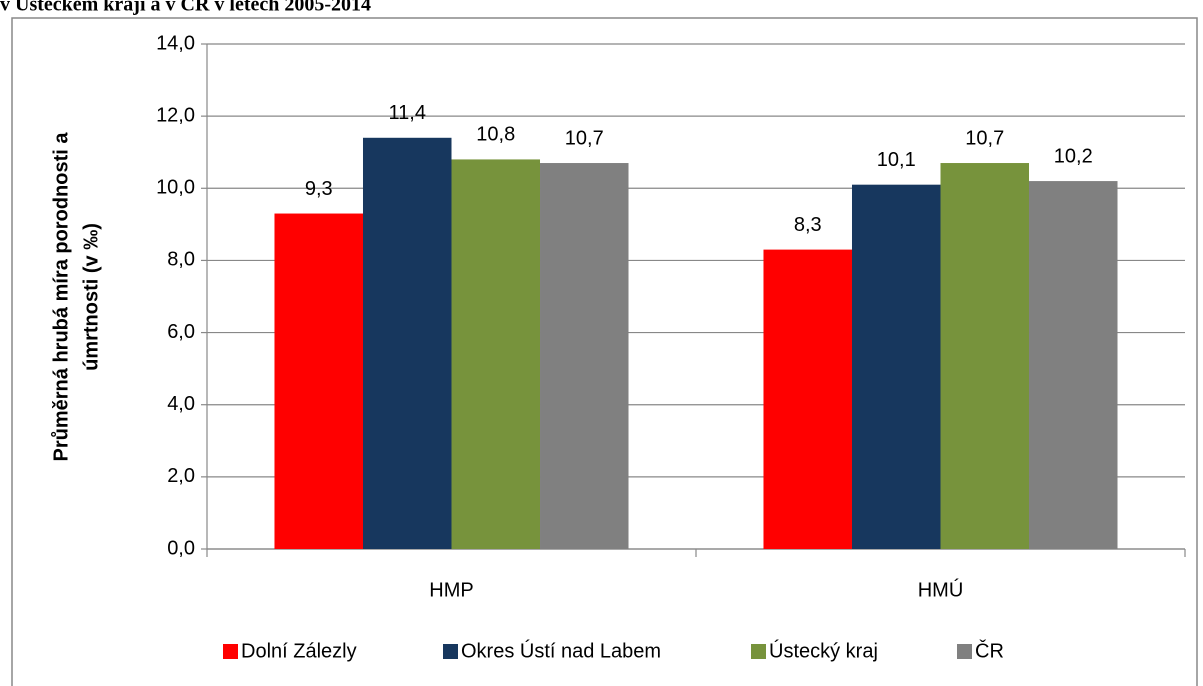  Describe the element at coordinates (181, 476) in the screenshot. I see `y-tick-label: 2,0` at that location.